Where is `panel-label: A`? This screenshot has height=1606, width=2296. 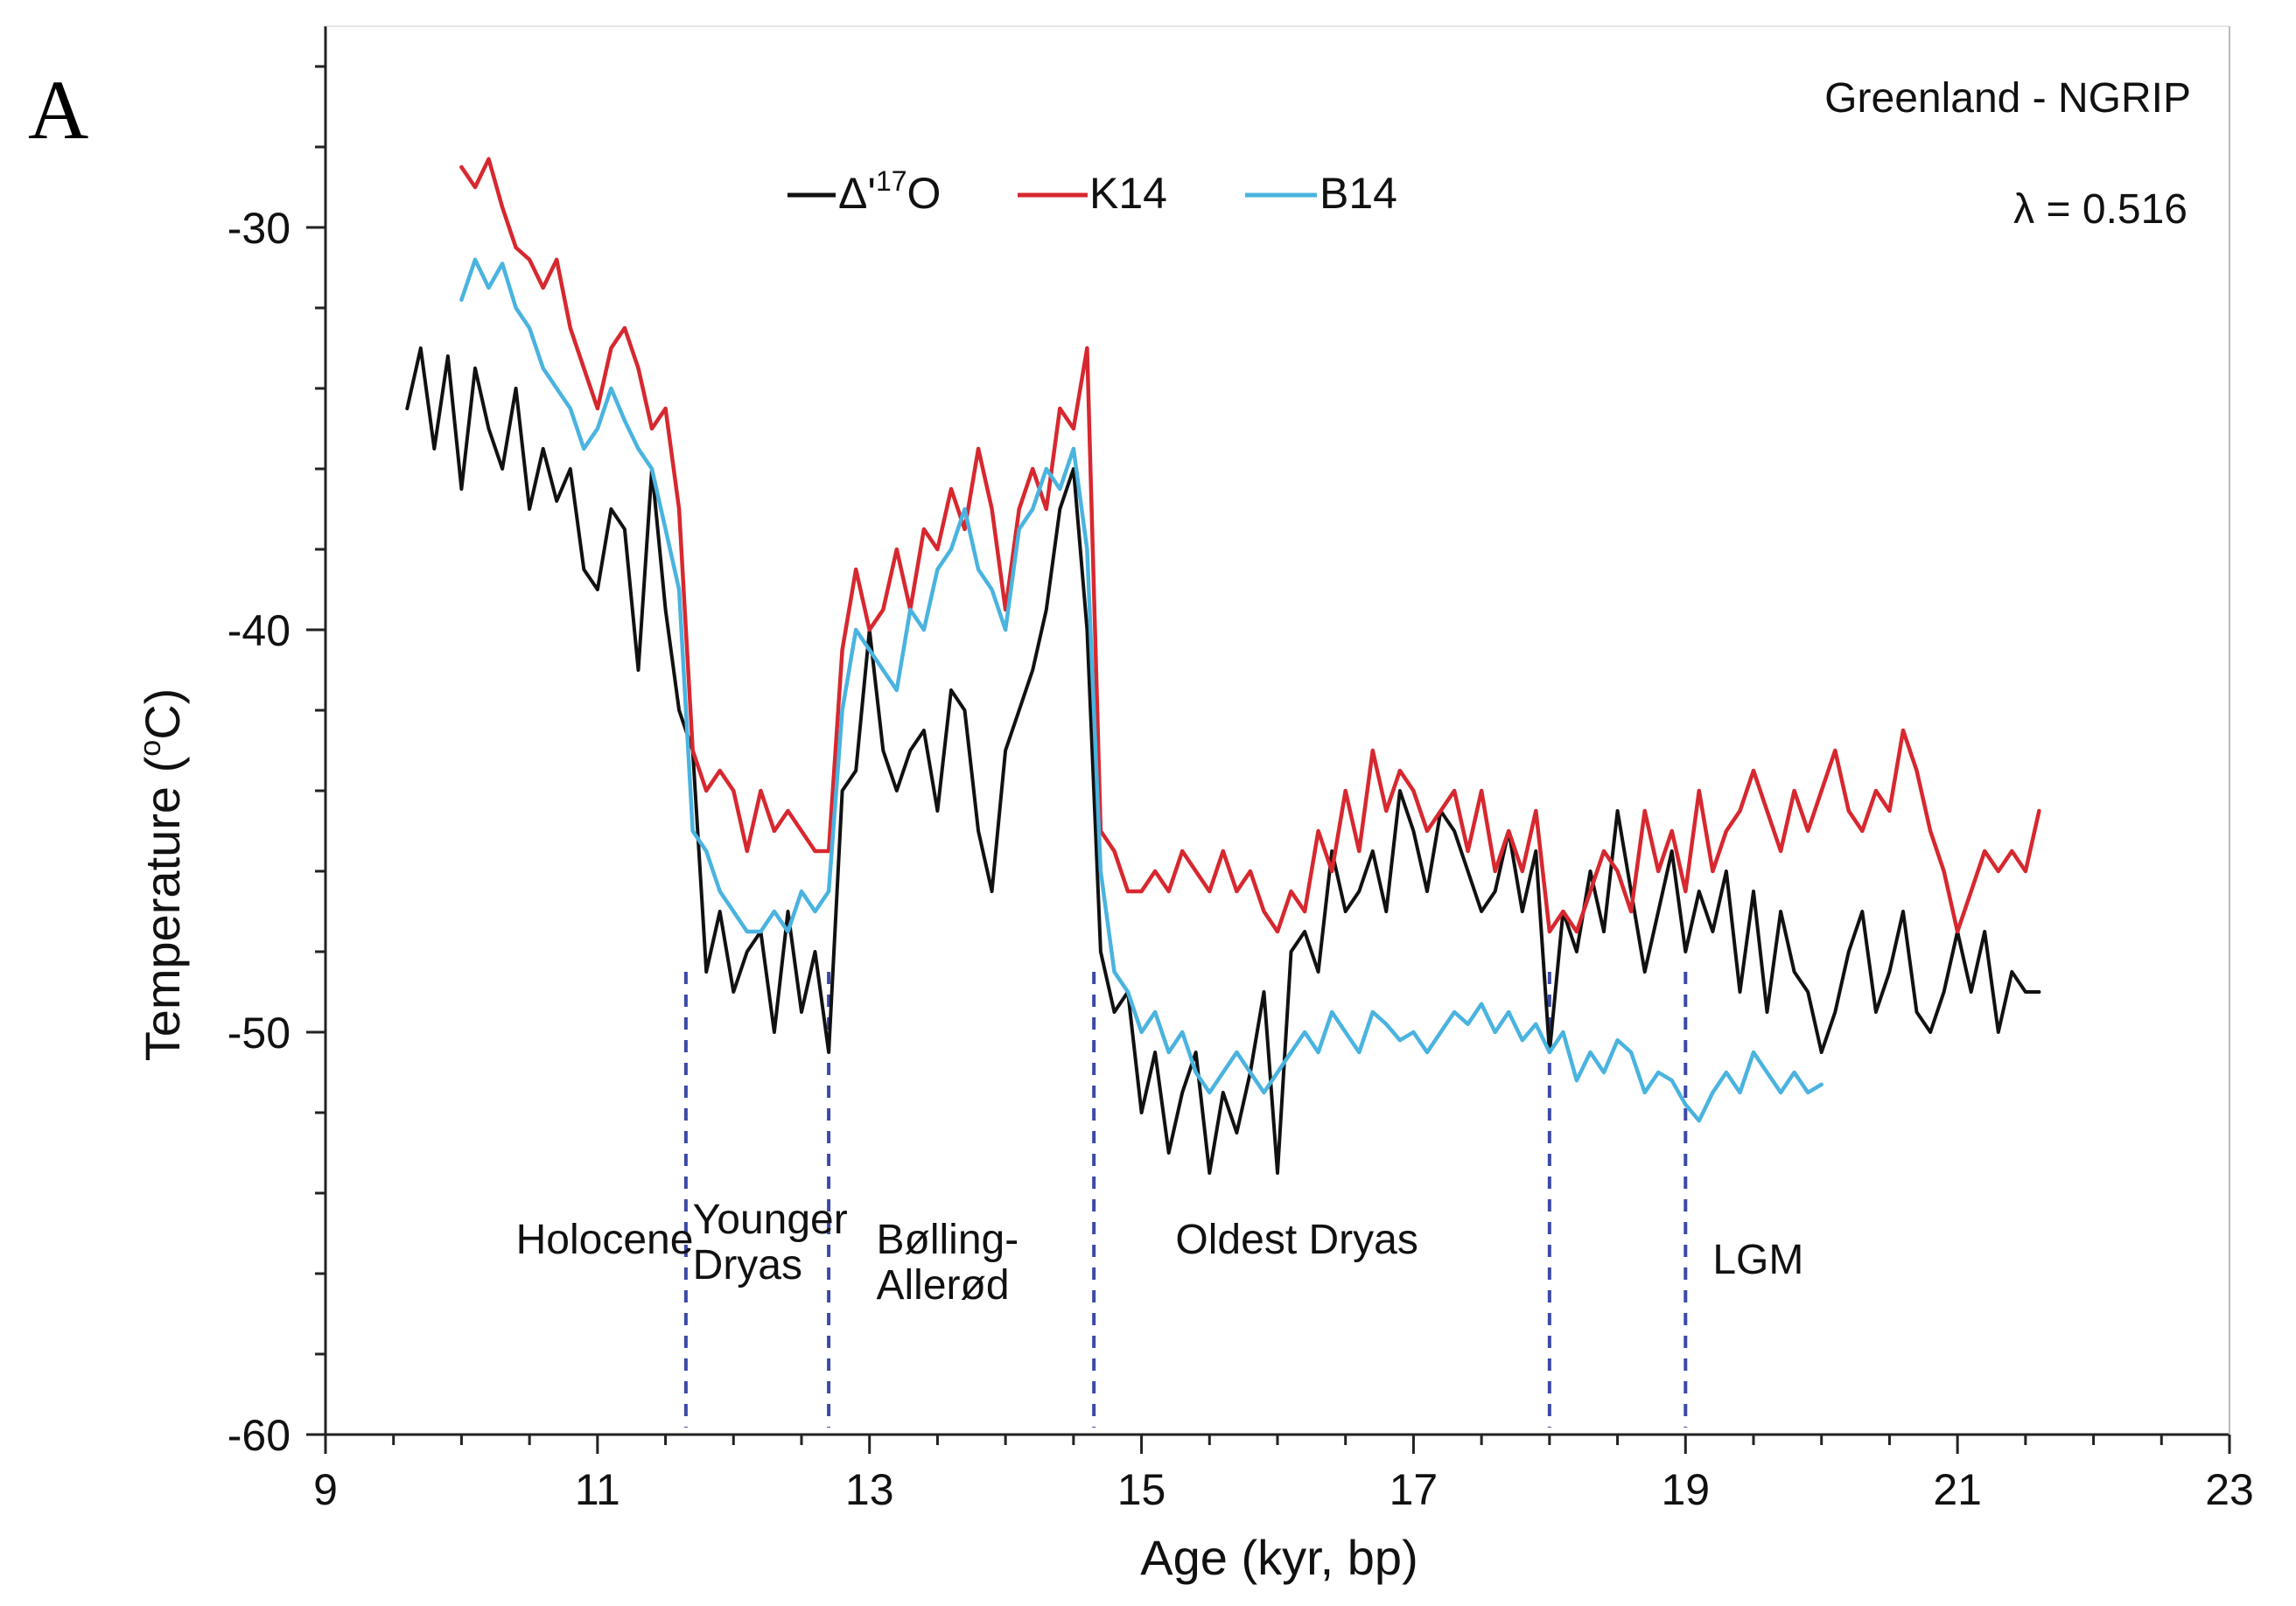 panel-label: A is located at coordinates (58, 110).